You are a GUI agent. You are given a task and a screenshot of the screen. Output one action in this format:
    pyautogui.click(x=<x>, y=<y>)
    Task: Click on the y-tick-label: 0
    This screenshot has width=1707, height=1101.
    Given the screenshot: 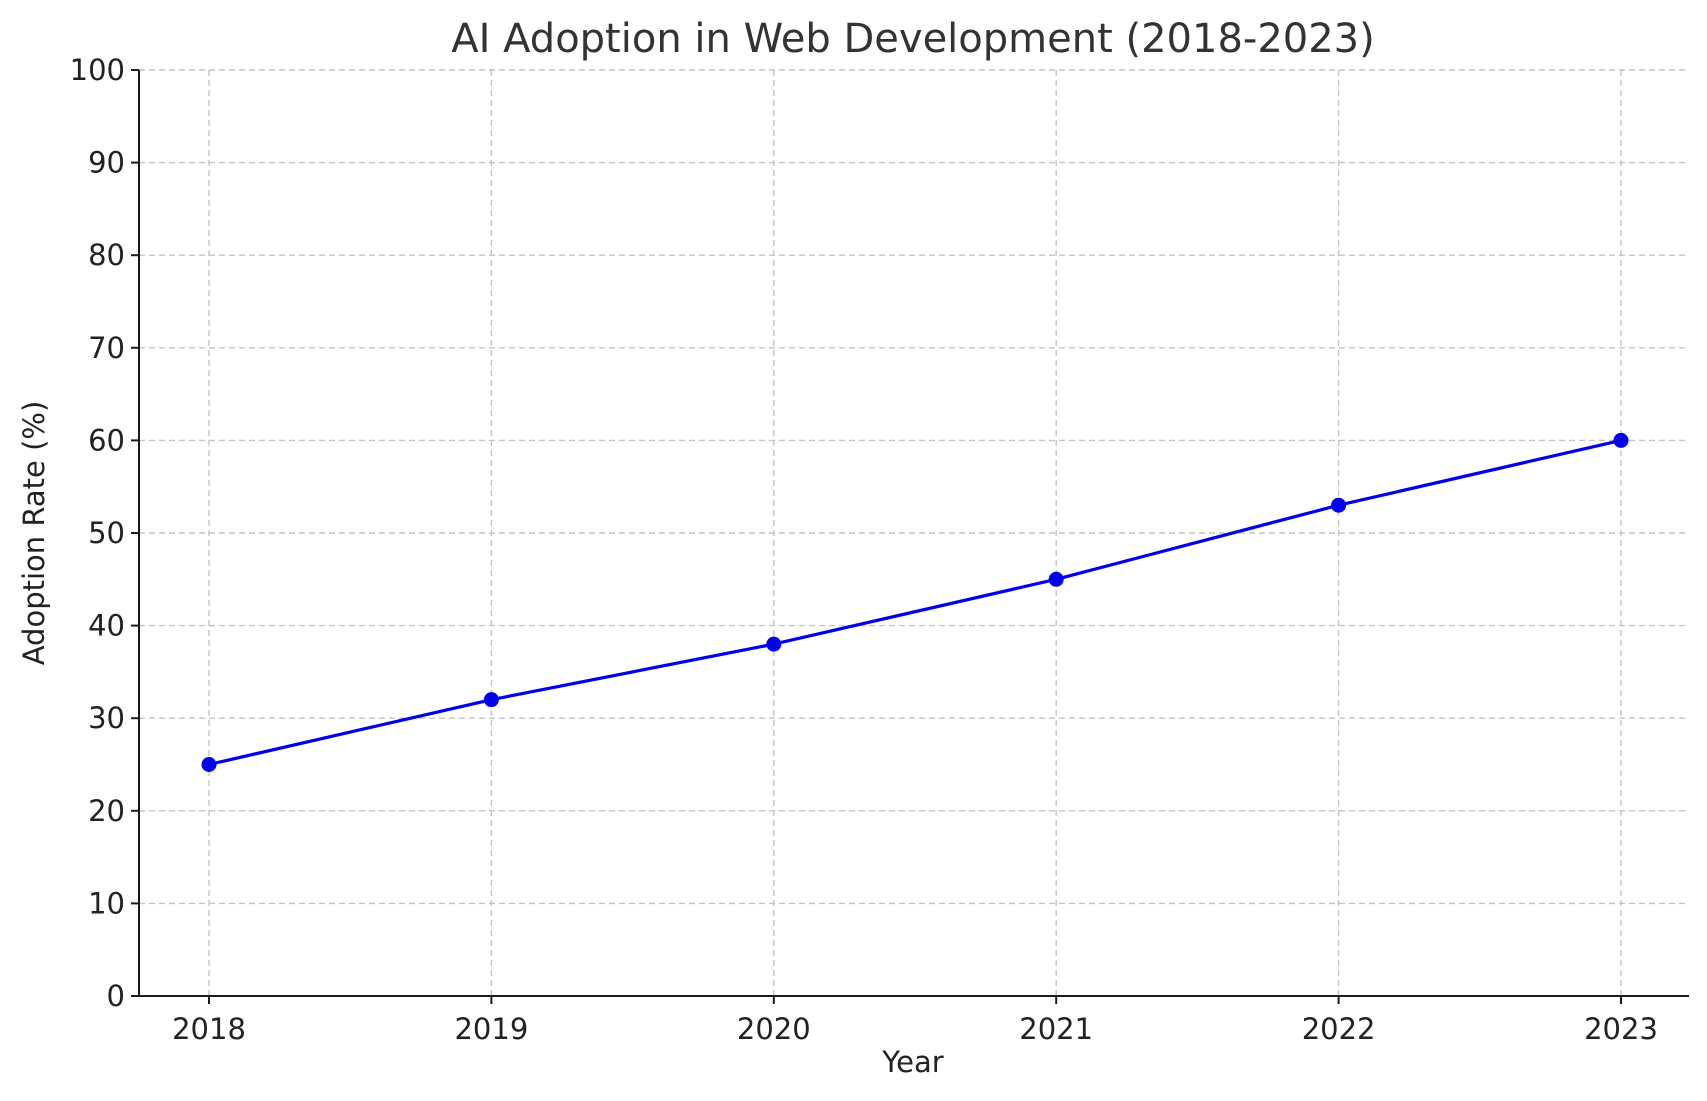 What is the action you would take?
    pyautogui.click(x=116, y=996)
    